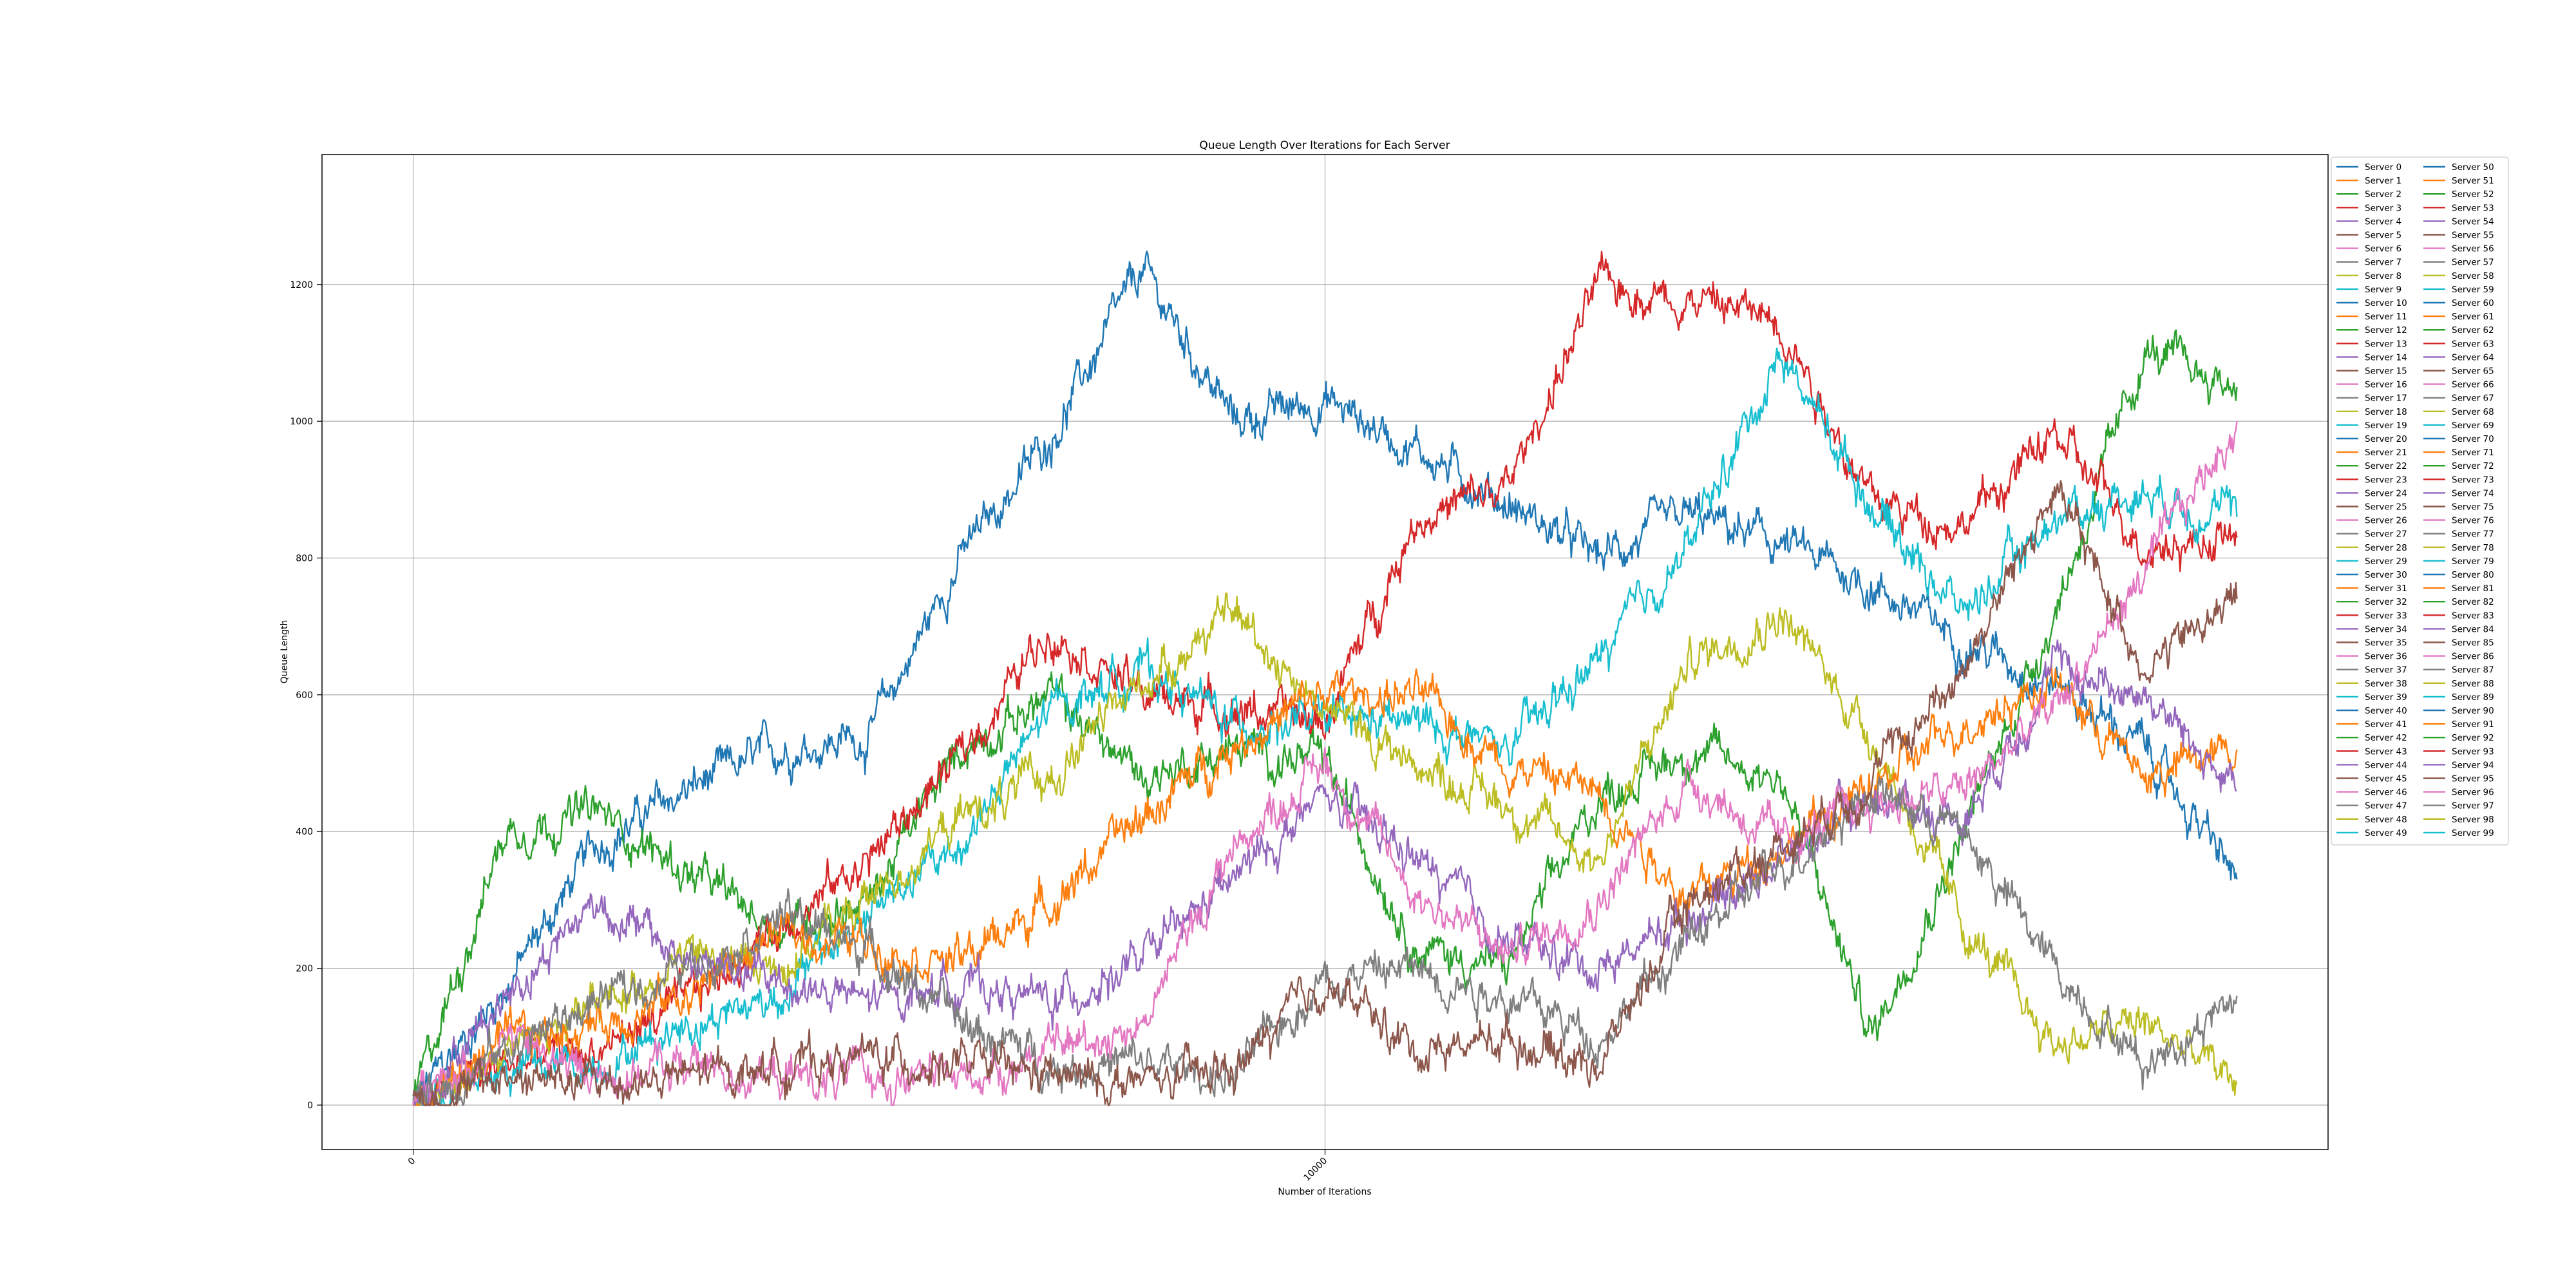 This screenshot has height=1288, width=2576. What do you see at coordinates (2473, 684) in the screenshot?
I see `legend-label: Server 88` at bounding box center [2473, 684].